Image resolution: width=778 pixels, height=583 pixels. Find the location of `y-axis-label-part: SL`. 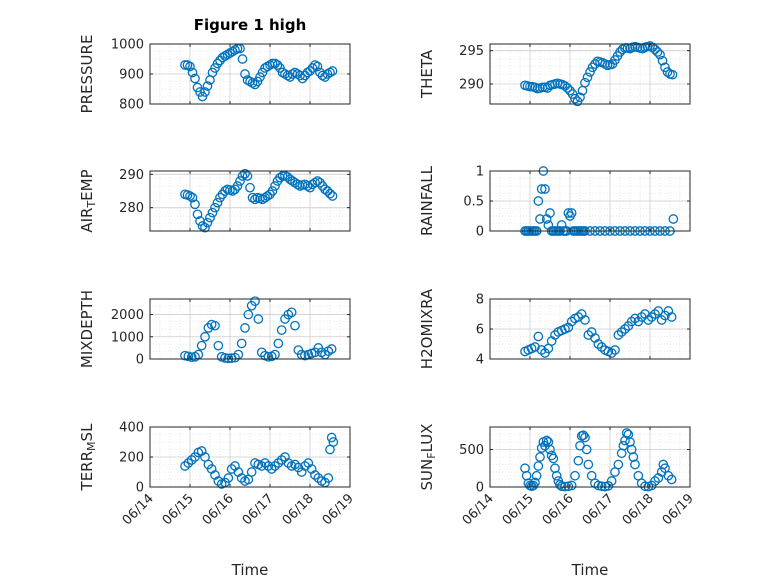

y-axis-label-part: SL is located at coordinates (87, 432).